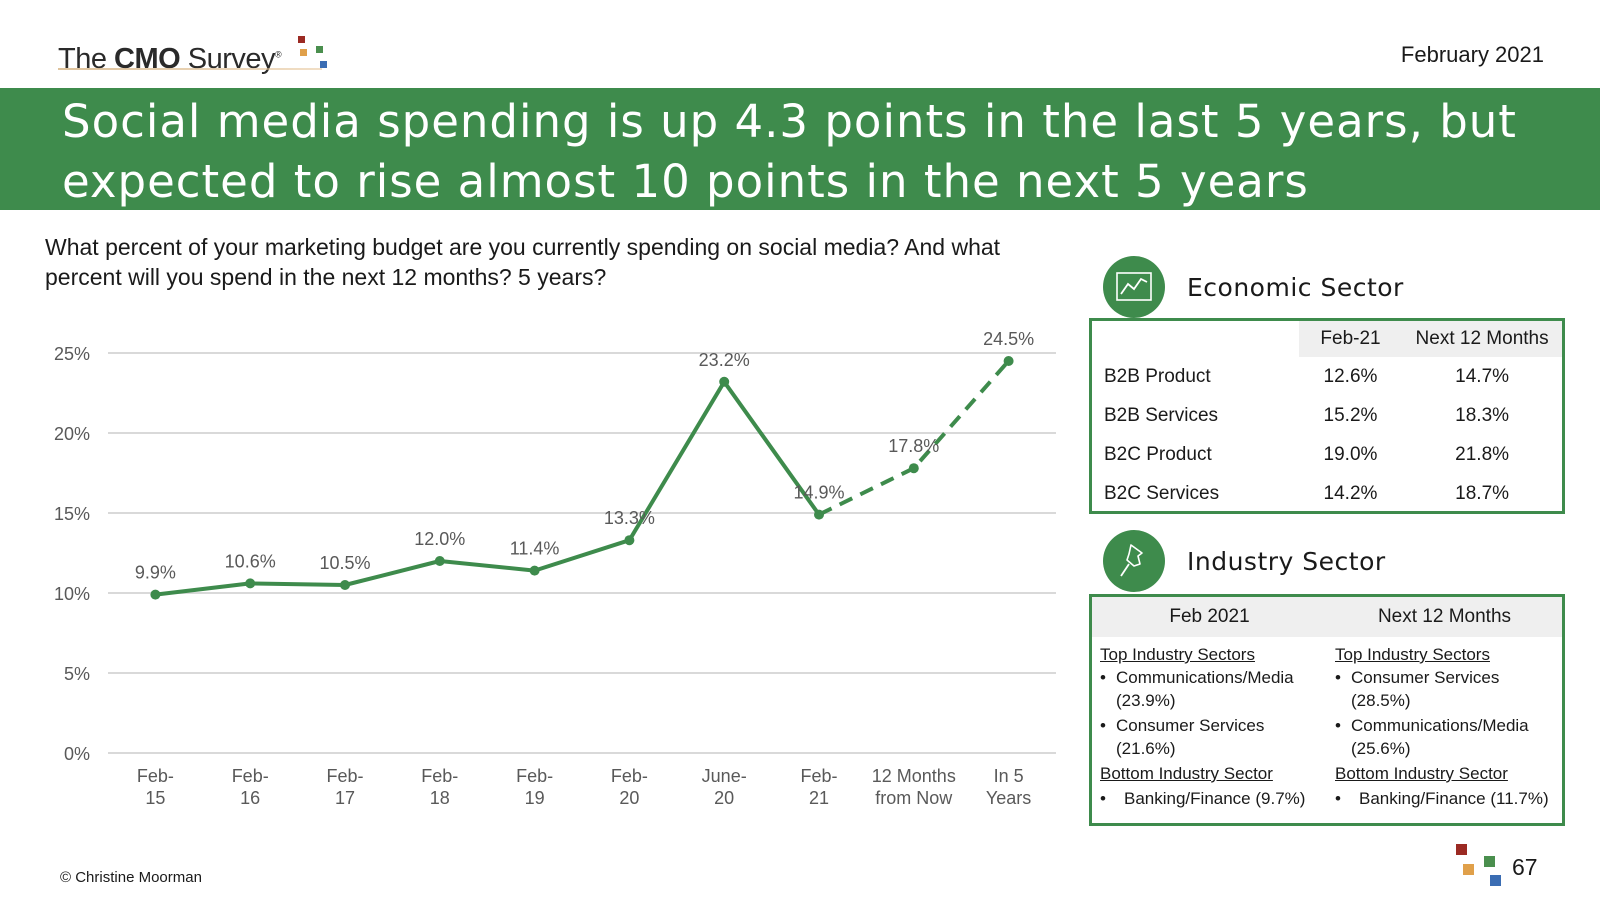  Describe the element at coordinates (1134, 287) in the screenshot. I see `trend-chart-icon` at that location.